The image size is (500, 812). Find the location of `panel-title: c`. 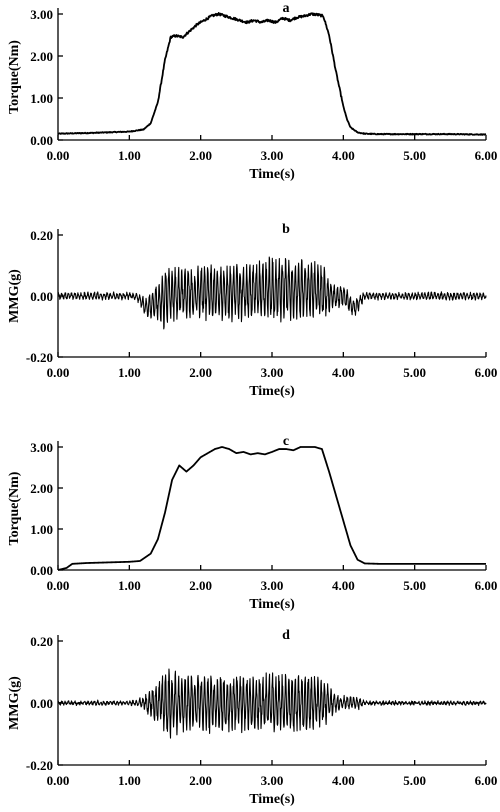

panel-title: c is located at coordinates (286, 441).